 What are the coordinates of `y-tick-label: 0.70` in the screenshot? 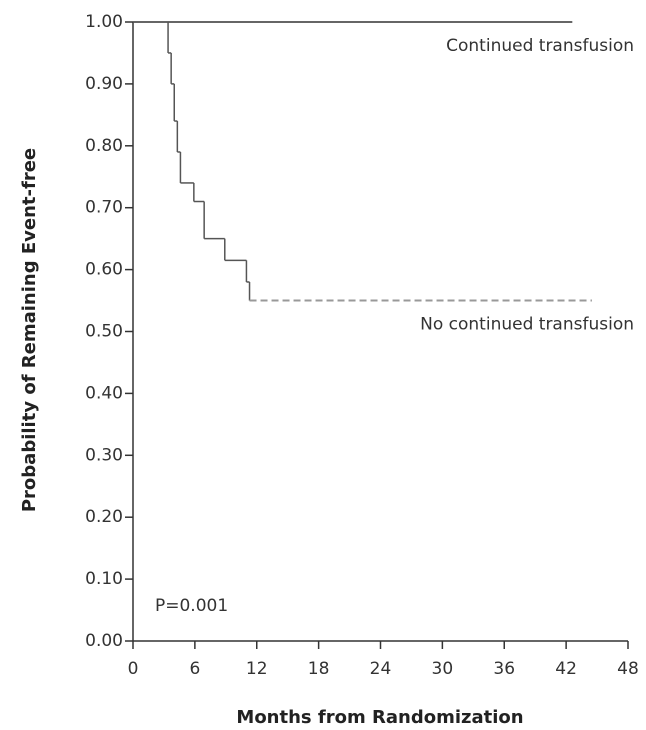 It's located at (104, 208).